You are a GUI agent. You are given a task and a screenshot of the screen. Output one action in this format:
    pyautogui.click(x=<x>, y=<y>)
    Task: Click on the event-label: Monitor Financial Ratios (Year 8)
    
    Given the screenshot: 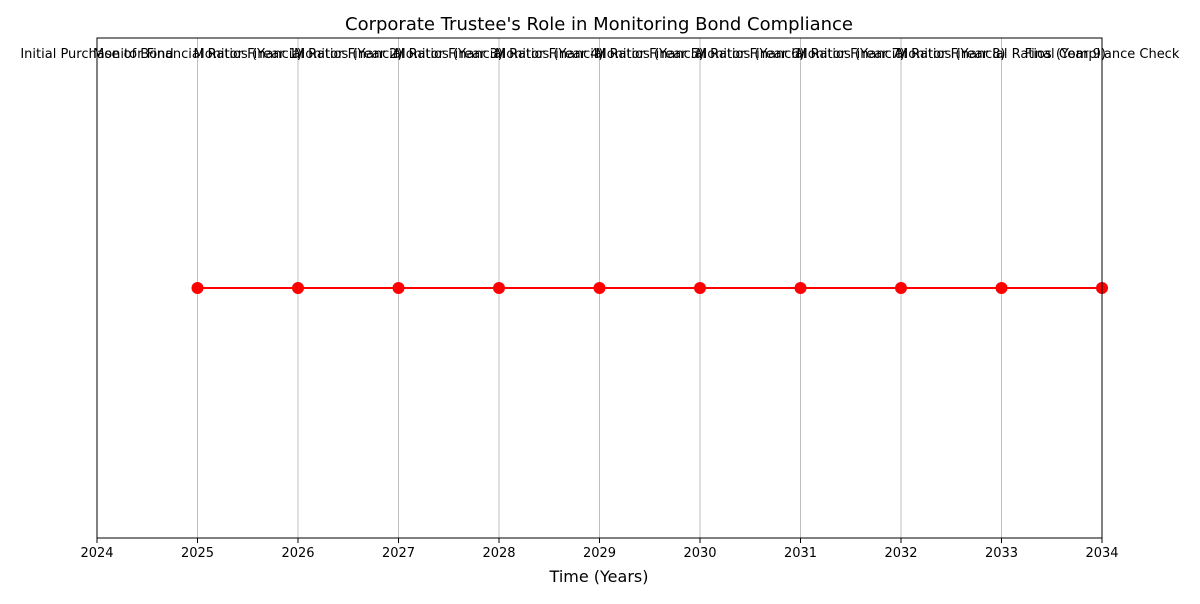 What is the action you would take?
    pyautogui.click(x=901, y=54)
    